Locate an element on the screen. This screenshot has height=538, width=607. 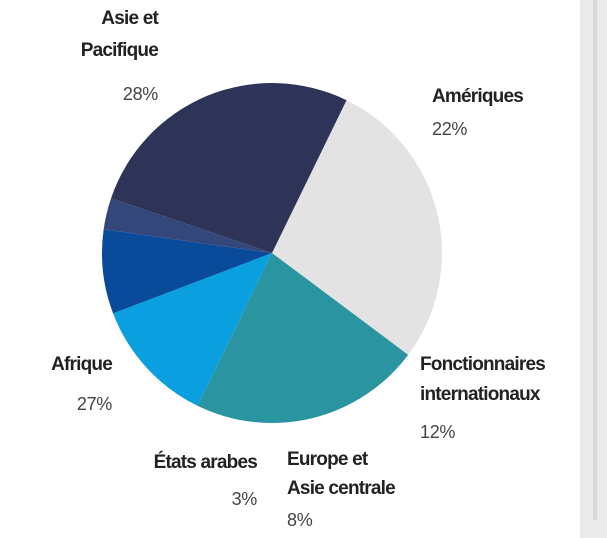
slice-label: États arabes is located at coordinates (206, 462).